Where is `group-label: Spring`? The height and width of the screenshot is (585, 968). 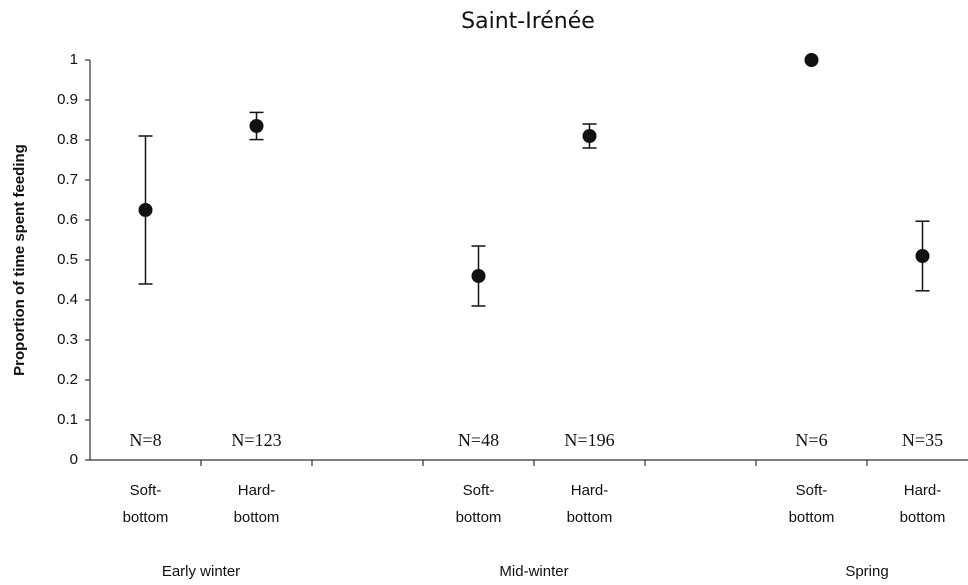 group-label: Spring is located at coordinates (866, 571).